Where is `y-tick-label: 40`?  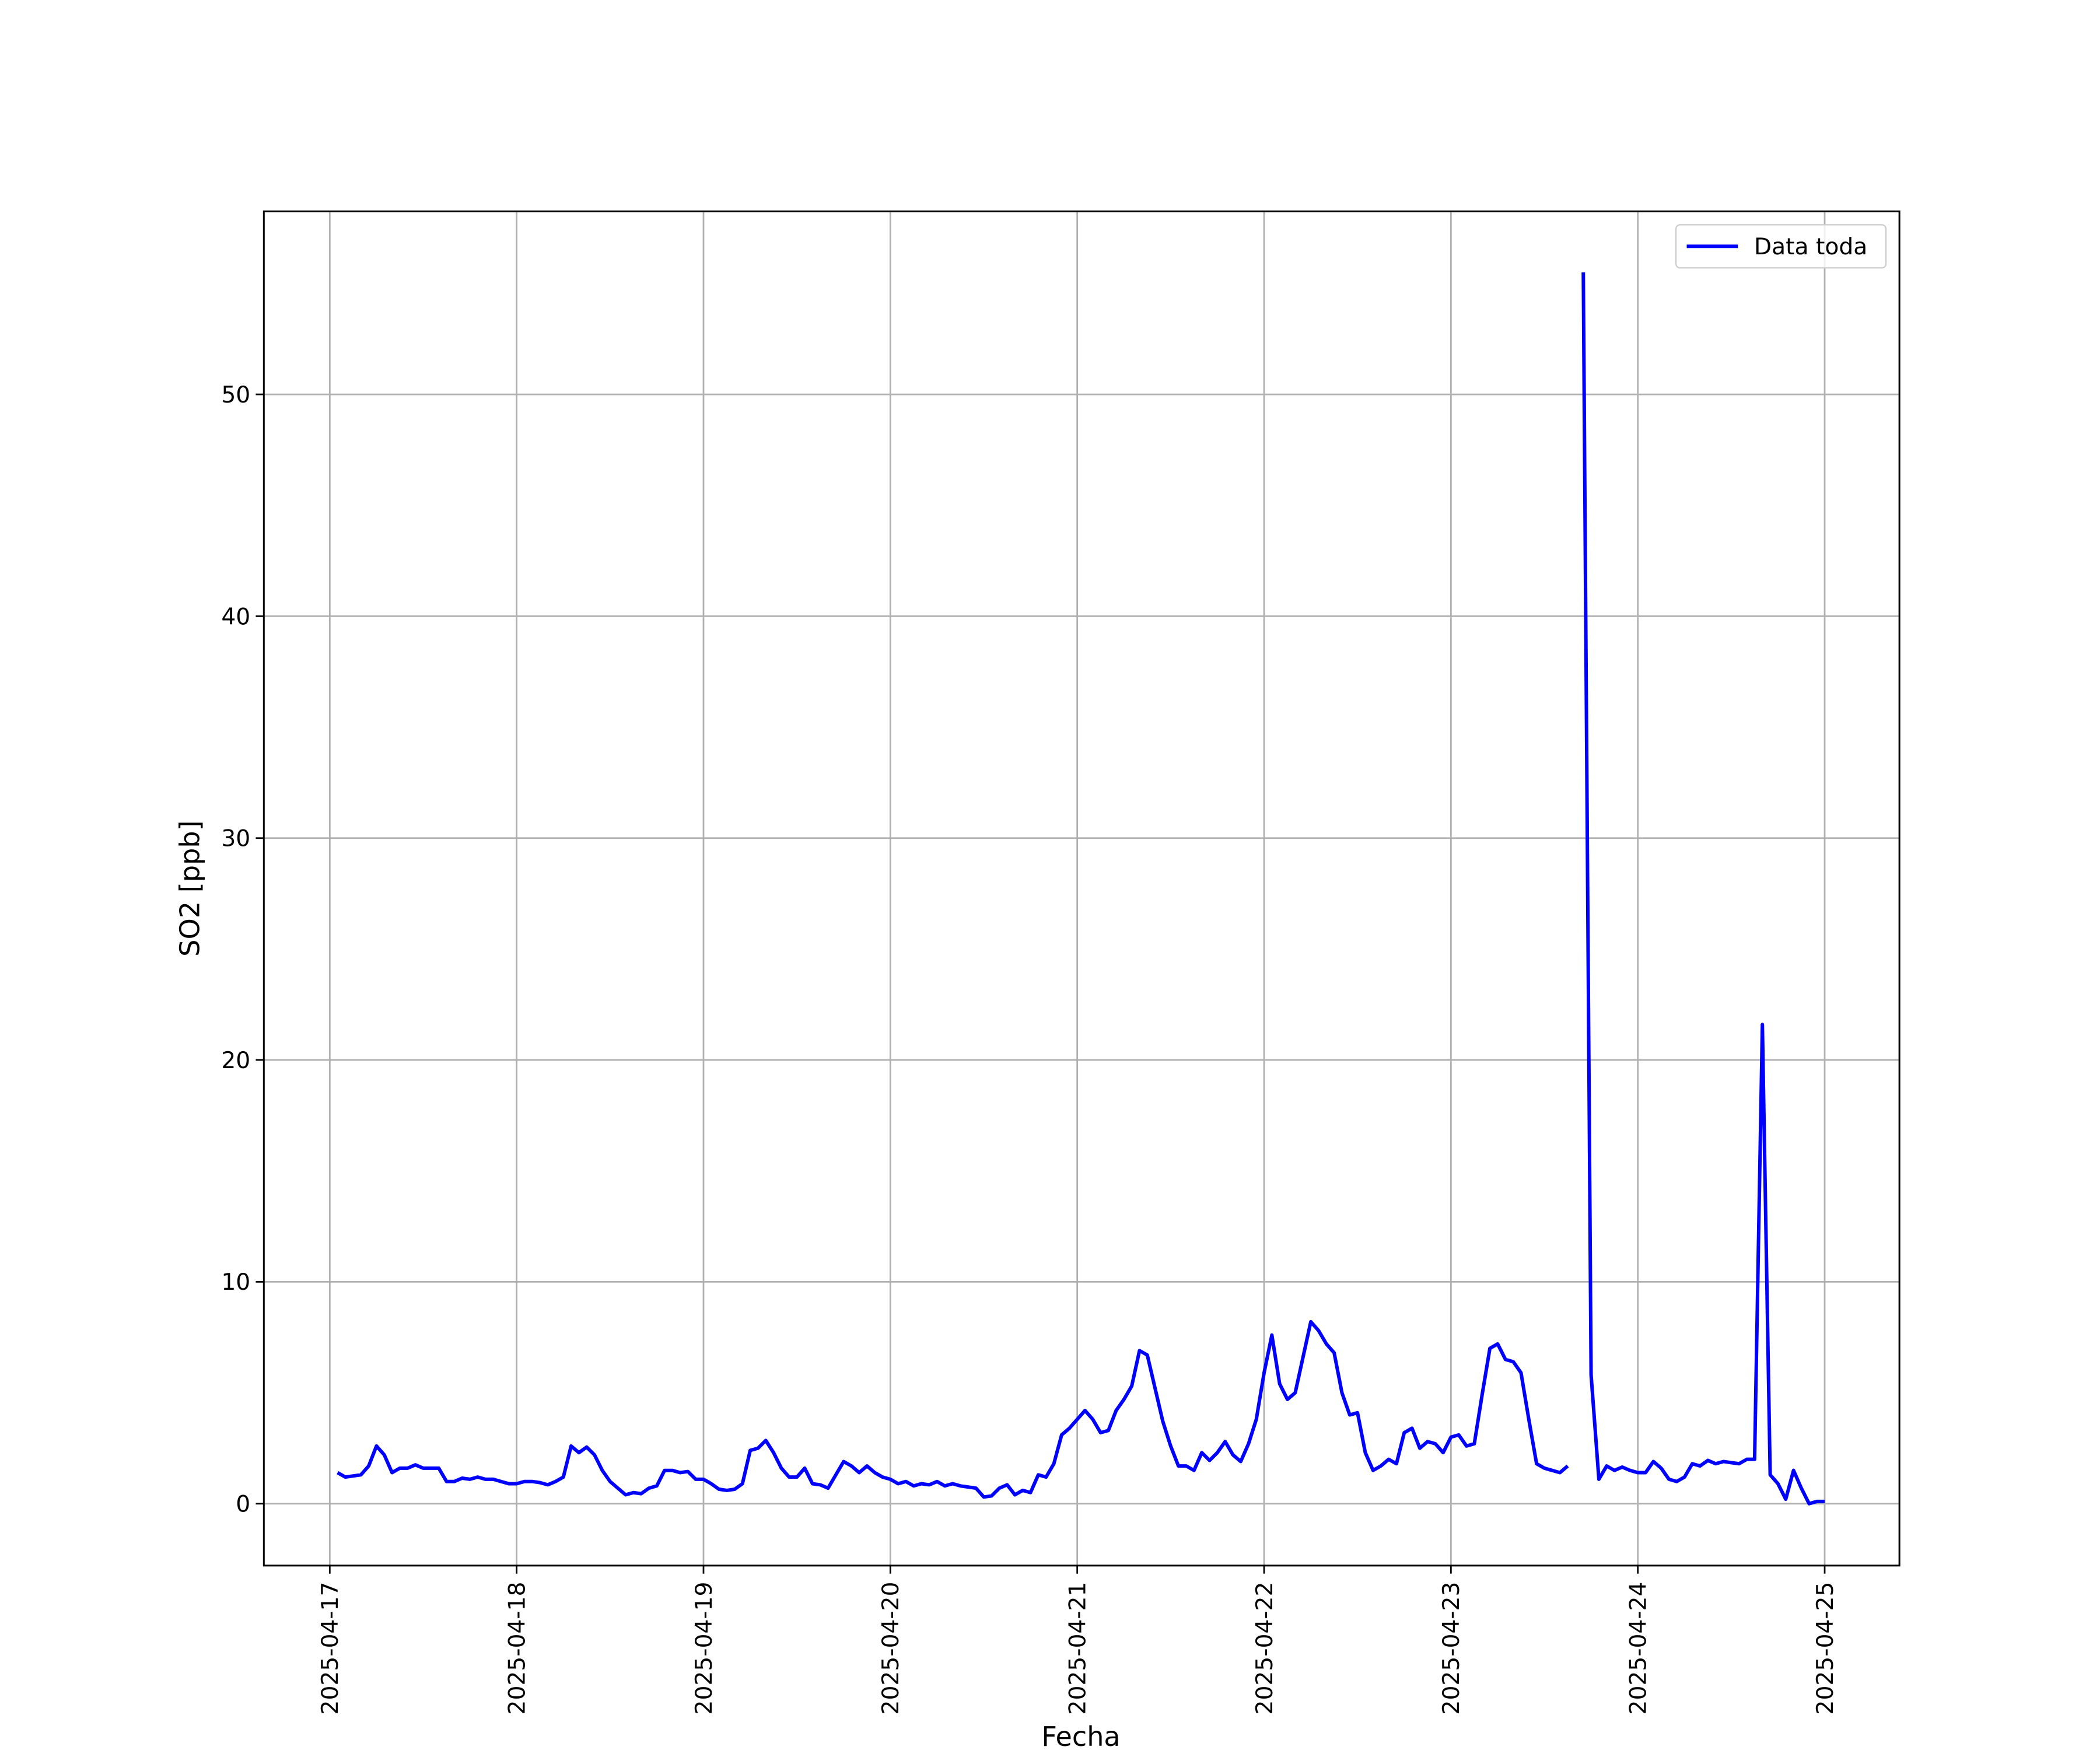 y-tick-label: 40 is located at coordinates (235, 617).